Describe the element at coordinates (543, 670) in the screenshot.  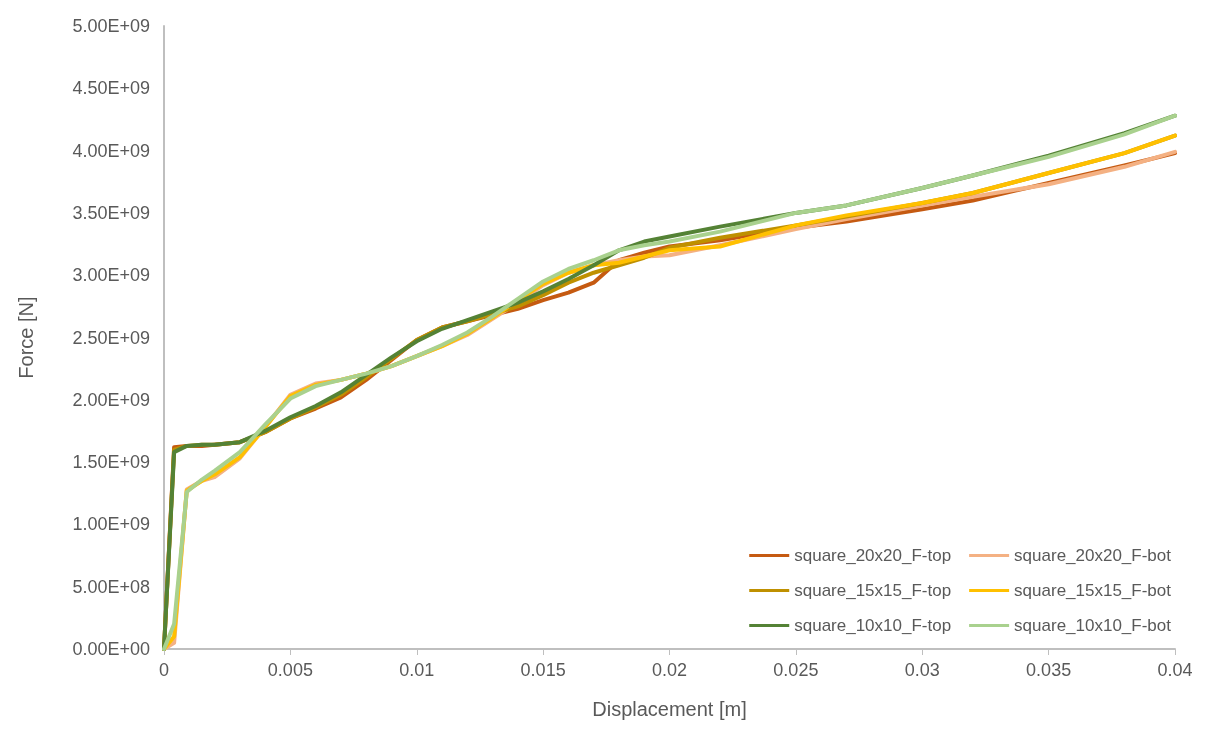
I see `x-tick-label: 0.015` at that location.